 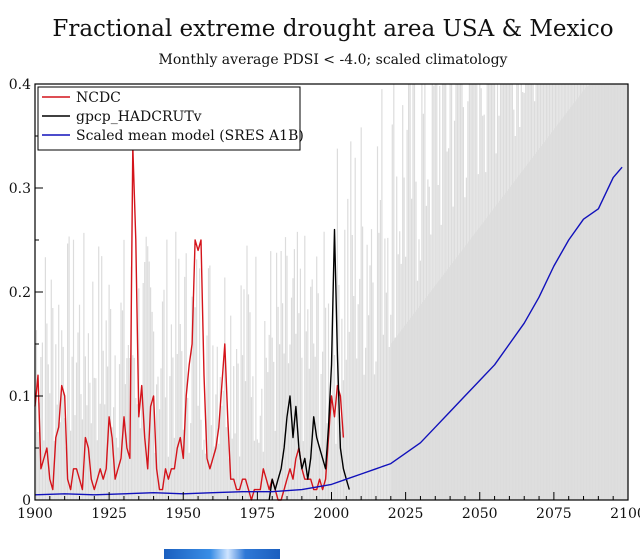 What do you see at coordinates (20, 397) in the screenshot?
I see `y-tick-label: 0.1` at bounding box center [20, 397].